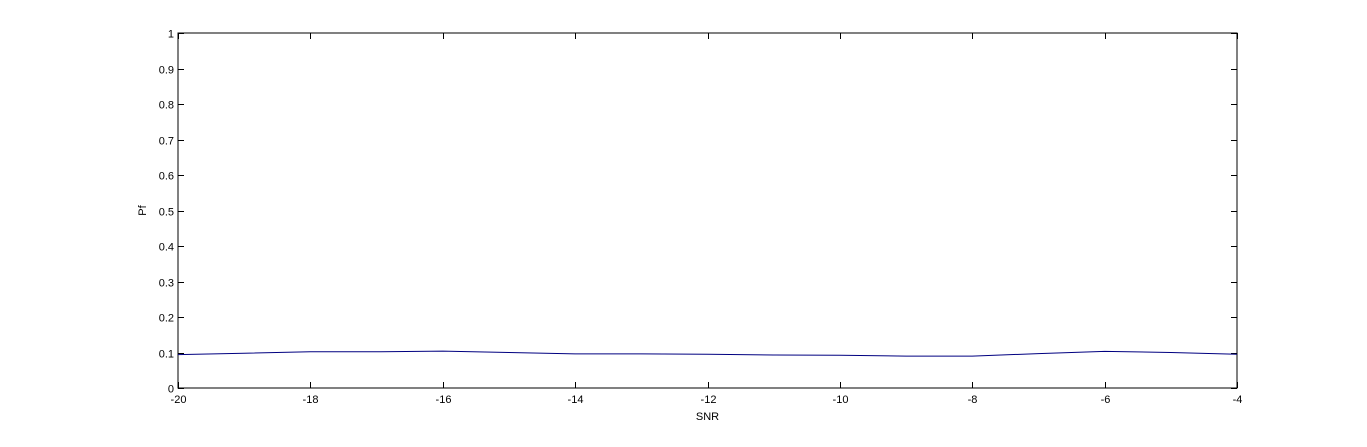 The height and width of the screenshot is (447, 1367). I want to click on x-tick-label: -14, so click(576, 400).